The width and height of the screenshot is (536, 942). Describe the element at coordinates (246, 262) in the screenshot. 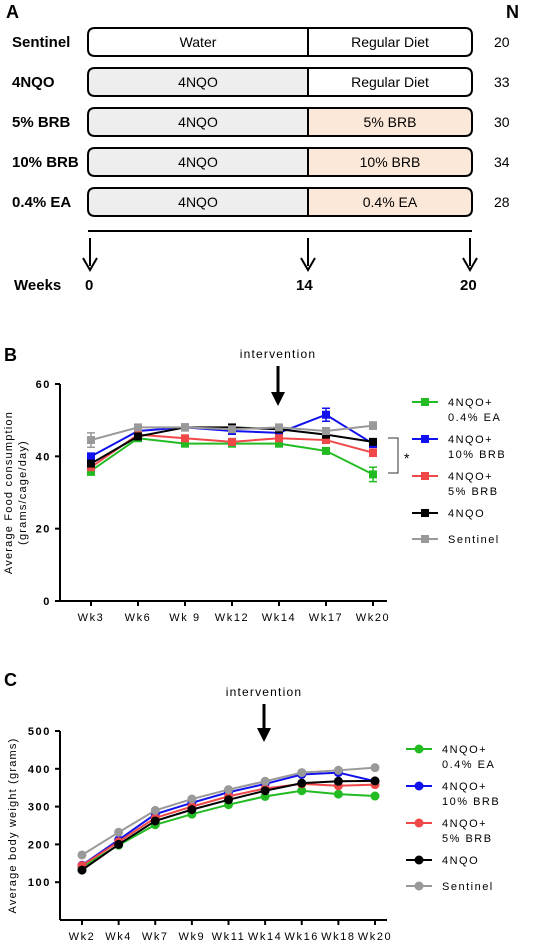

I see `timeline: Weeks 0 14 20` at that location.